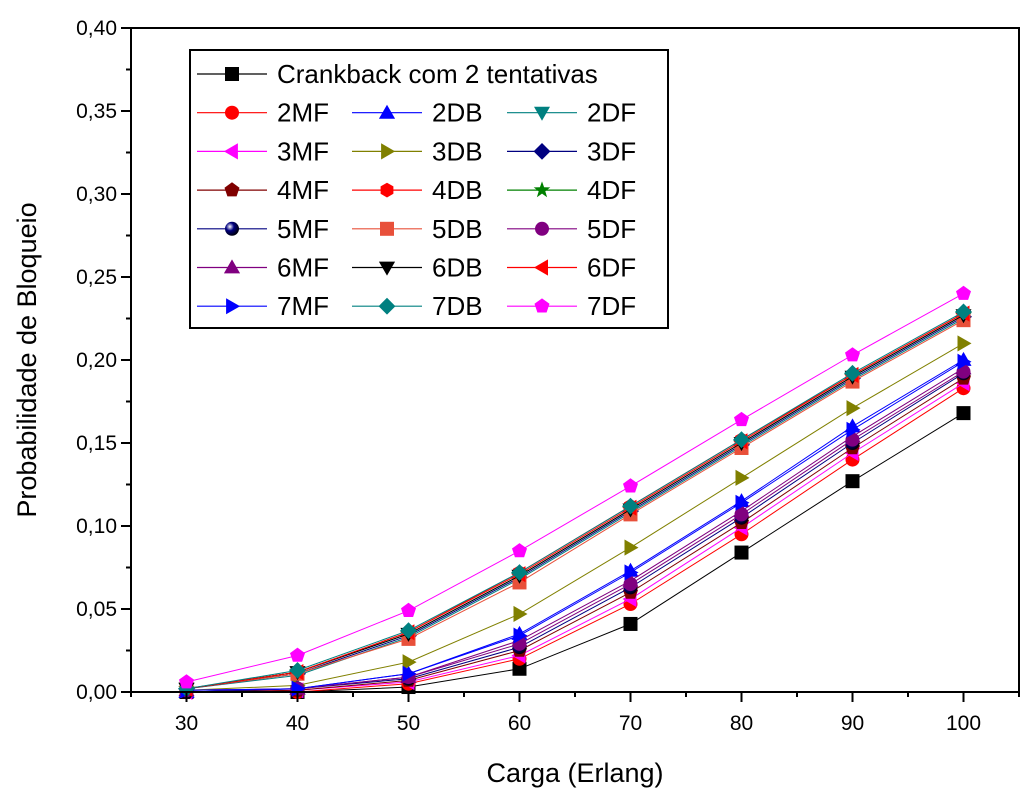 This screenshot has width=1021, height=794. I want to click on legend-label: 2MF, so click(303, 113).